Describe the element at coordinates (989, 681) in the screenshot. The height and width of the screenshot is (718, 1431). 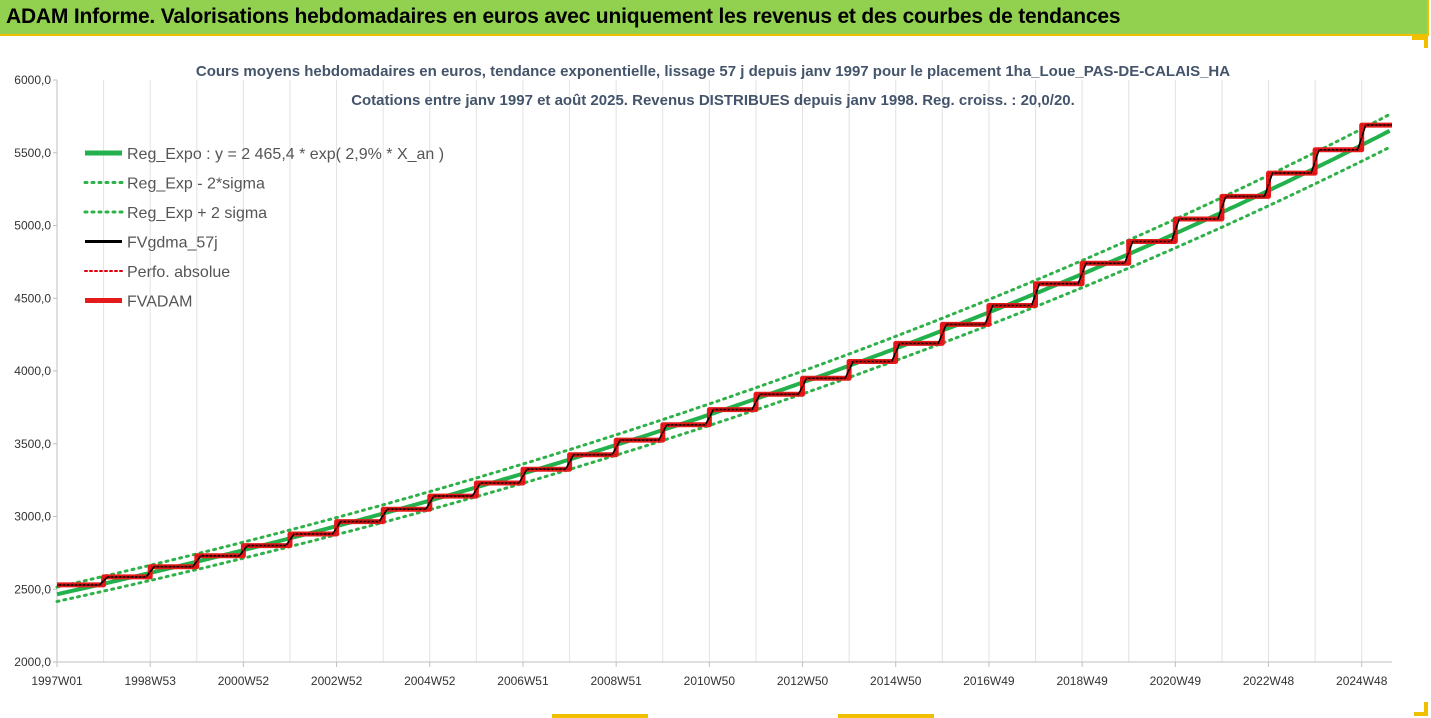
I see `x-tick-label: 2016W49` at that location.